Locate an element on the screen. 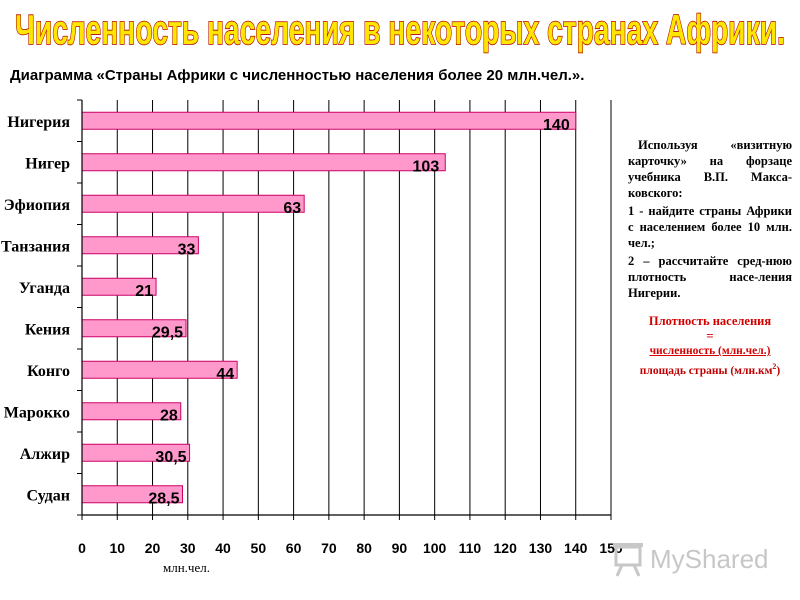 Image resolution: width=800 pixels, height=600 pixels. formula-denominator: площадь страны (млн.км2) is located at coordinates (710, 369).